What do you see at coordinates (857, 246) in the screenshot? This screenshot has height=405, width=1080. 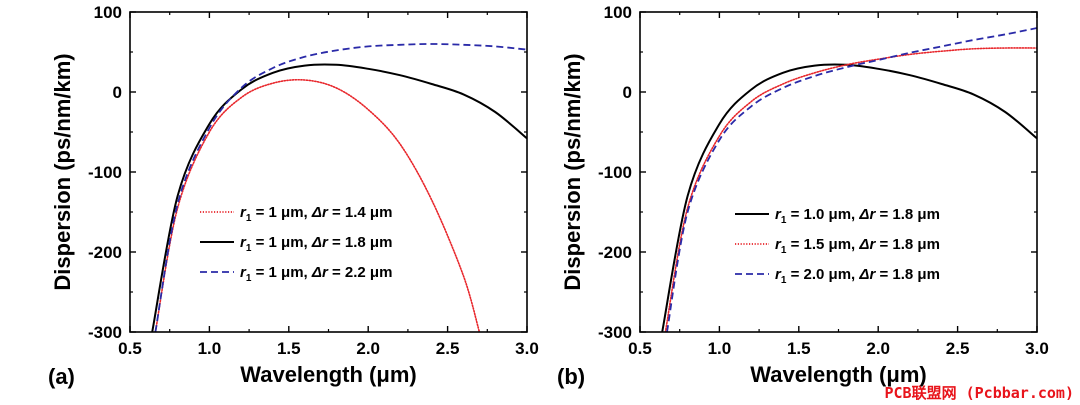 I see `legend-label-2: r1 = 1.5 μm, Δr = 1.8 μm` at bounding box center [857, 246].